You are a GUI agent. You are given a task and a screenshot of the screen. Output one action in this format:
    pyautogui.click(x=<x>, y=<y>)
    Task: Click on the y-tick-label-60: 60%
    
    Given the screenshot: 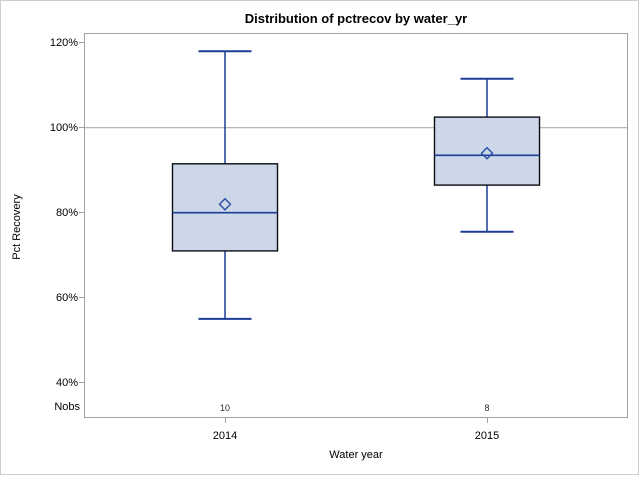 What is the action you would take?
    pyautogui.click(x=66, y=298)
    